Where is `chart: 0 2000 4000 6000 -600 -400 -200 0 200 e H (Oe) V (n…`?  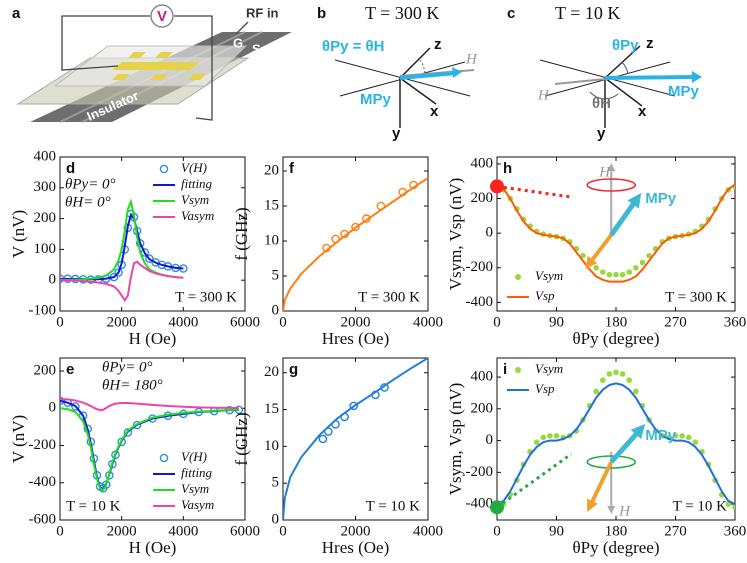 chart: 0 2000 4000 6000 -600 -400 -200 0 200 e H (Oe) V (n… is located at coordinates (134, 457).